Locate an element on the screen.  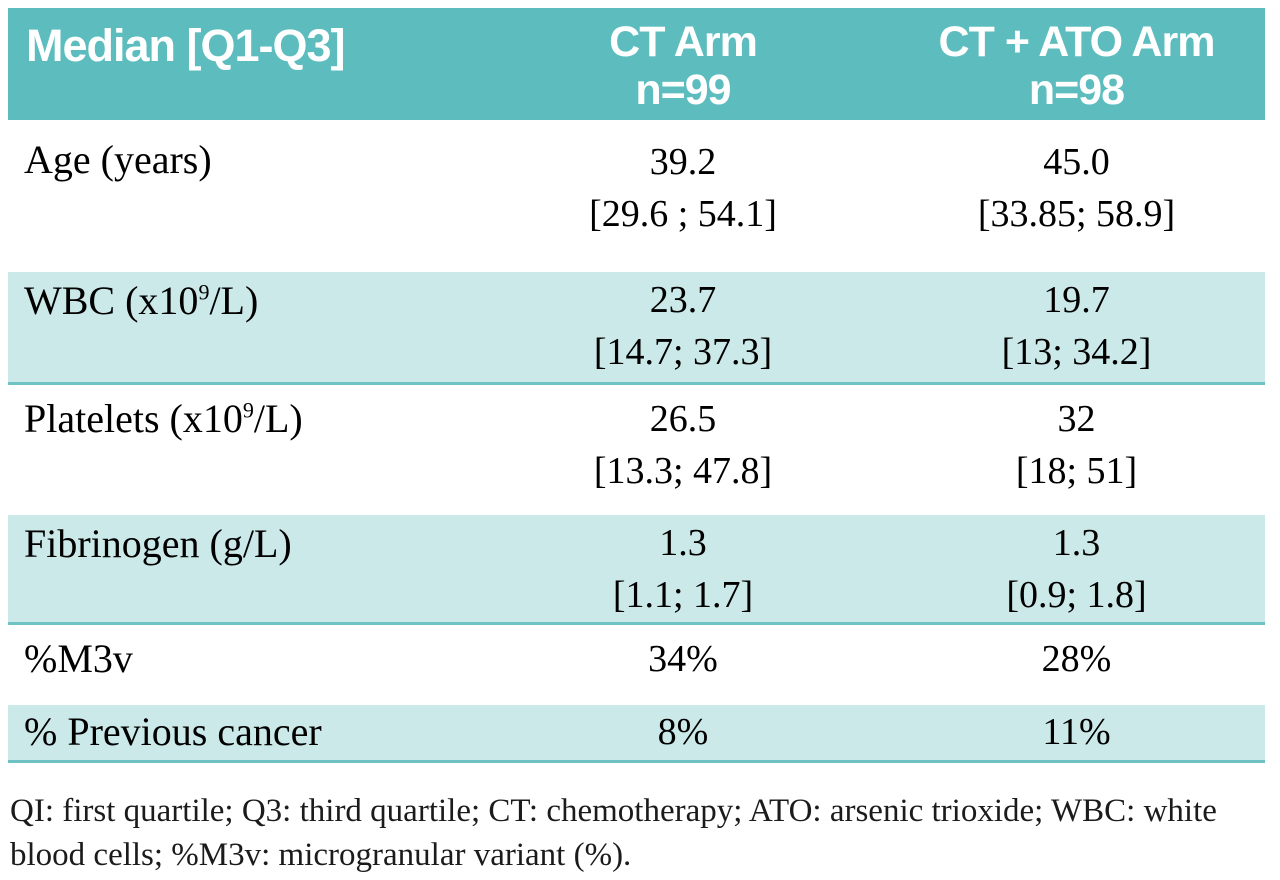
ct-ato-arm-cell: 1.3 [0.9; 1.8] is located at coordinates (1076, 568).